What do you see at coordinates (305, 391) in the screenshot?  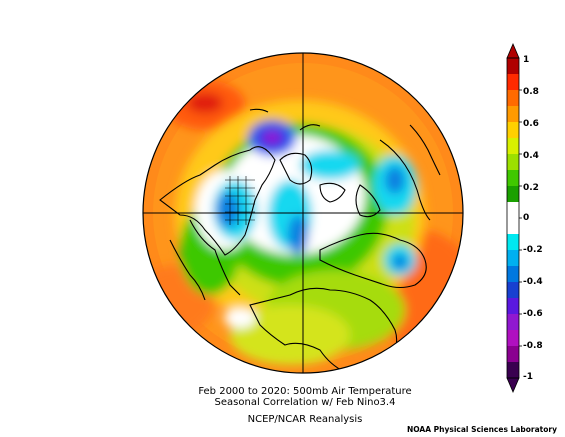 I see `map-title: Feb 2000 to 2020: 500mb Air Temperature` at bounding box center [305, 391].